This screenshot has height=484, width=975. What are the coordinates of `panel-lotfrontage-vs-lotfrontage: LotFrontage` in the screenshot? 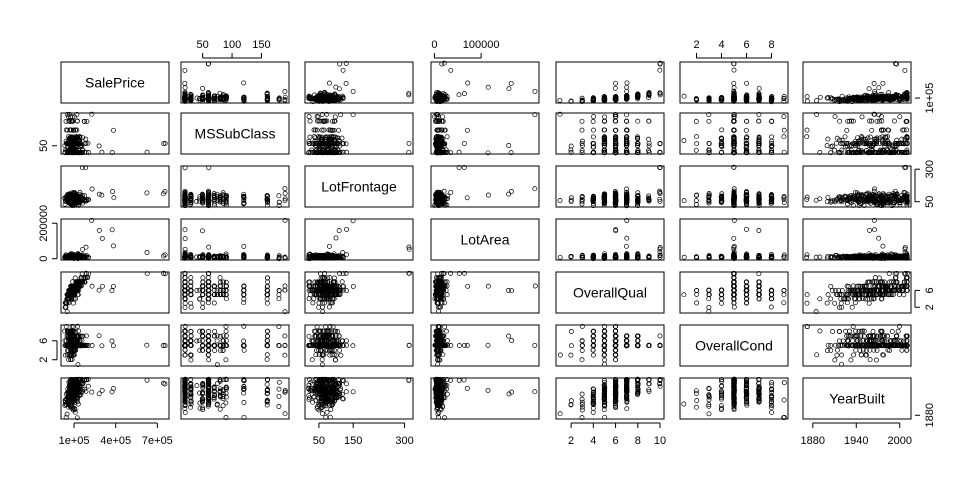 It's located at (359, 186).